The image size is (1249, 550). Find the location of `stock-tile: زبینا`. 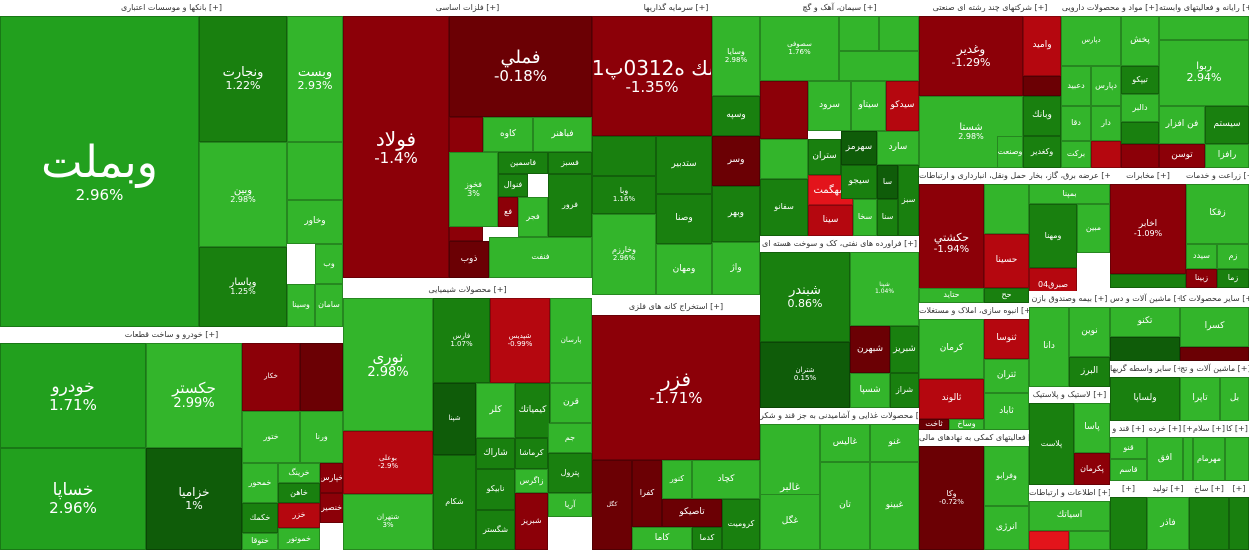

stock-tile: زبینا is located at coordinates (1201, 278).